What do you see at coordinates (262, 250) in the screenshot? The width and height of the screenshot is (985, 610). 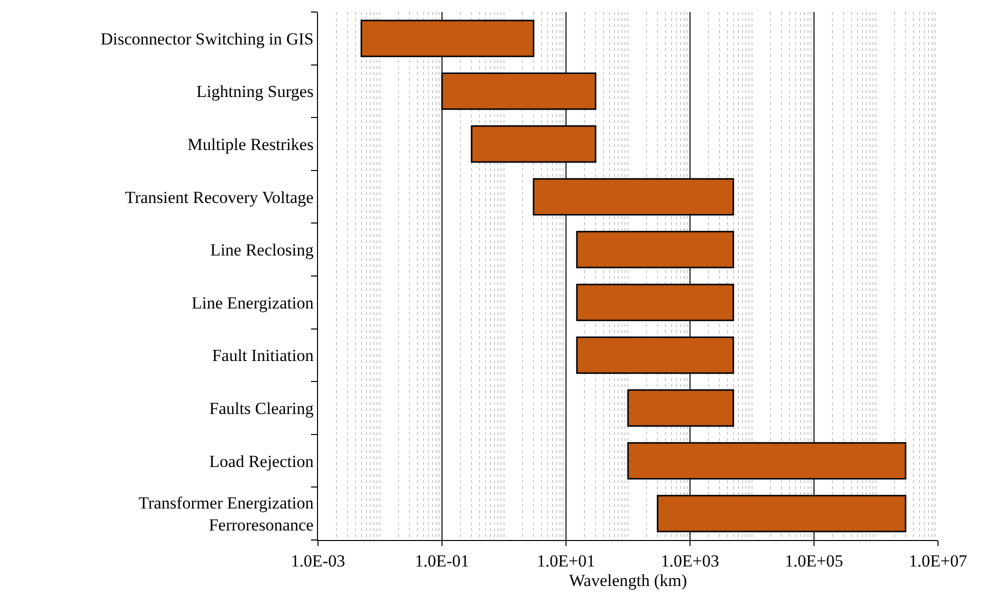 I see `y-tick-label: Line Reclosing` at bounding box center [262, 250].